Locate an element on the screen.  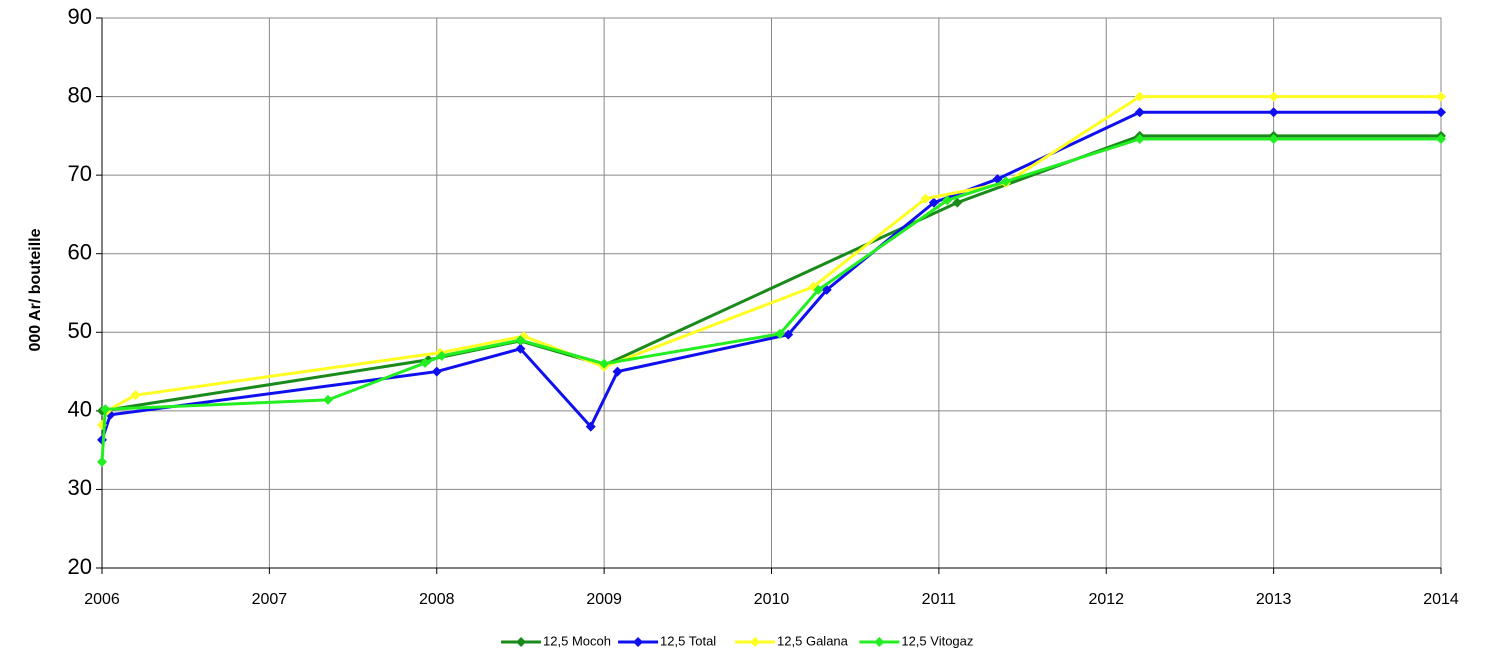
legend-label: 12,5 Mocoh is located at coordinates (577, 640).